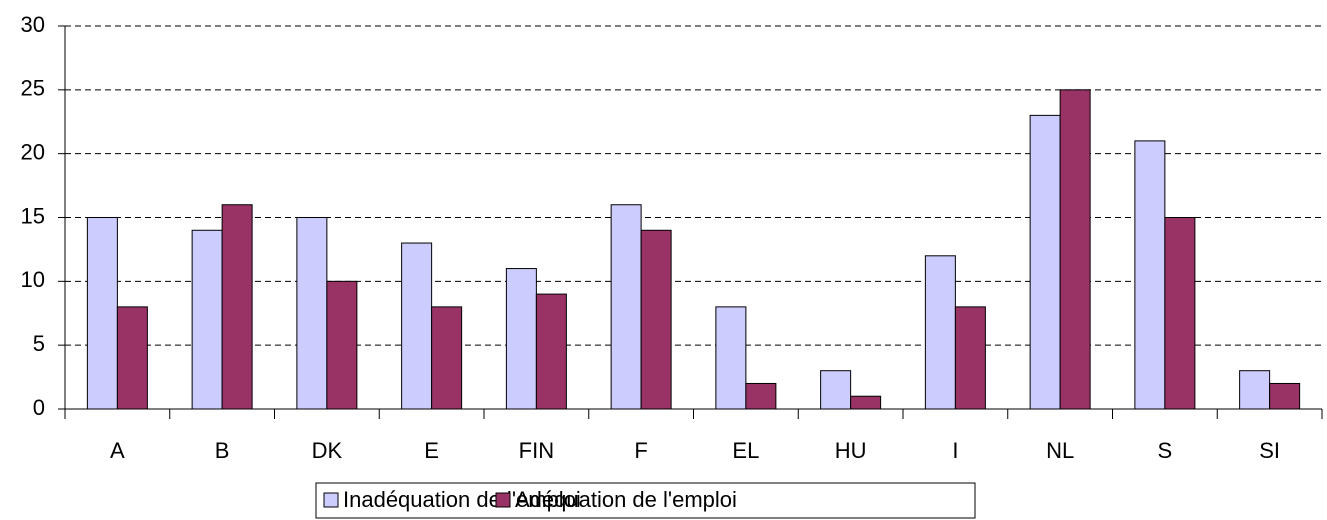 The image size is (1327, 520). What do you see at coordinates (33, 279) in the screenshot?
I see `y-tick-label: 10` at bounding box center [33, 279].